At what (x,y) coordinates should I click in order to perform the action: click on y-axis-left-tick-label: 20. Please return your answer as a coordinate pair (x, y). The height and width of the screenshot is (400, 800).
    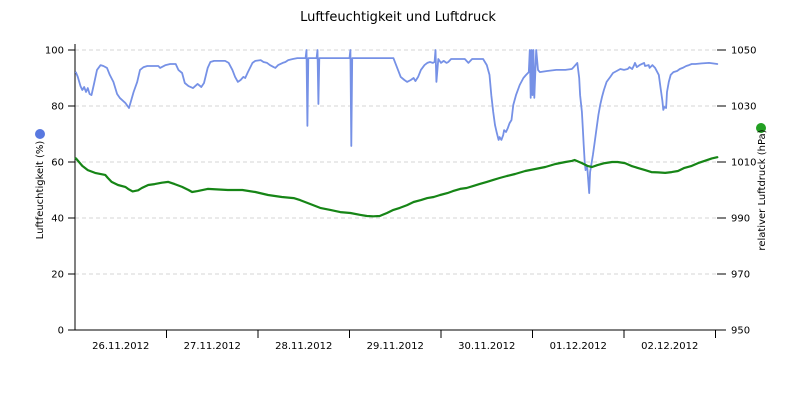
    Looking at the image, I should click on (57, 275).